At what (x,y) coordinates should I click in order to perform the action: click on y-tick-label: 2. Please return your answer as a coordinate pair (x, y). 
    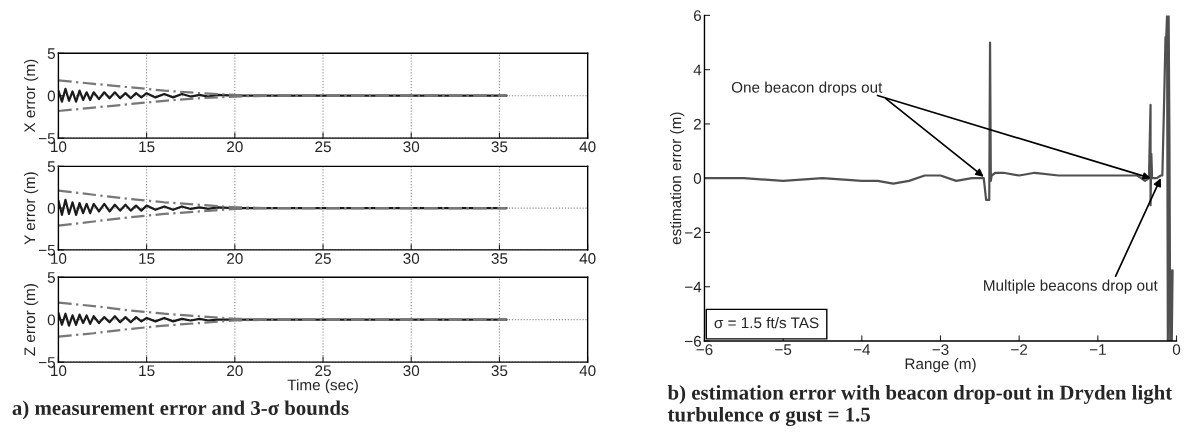
    Looking at the image, I should click on (697, 124).